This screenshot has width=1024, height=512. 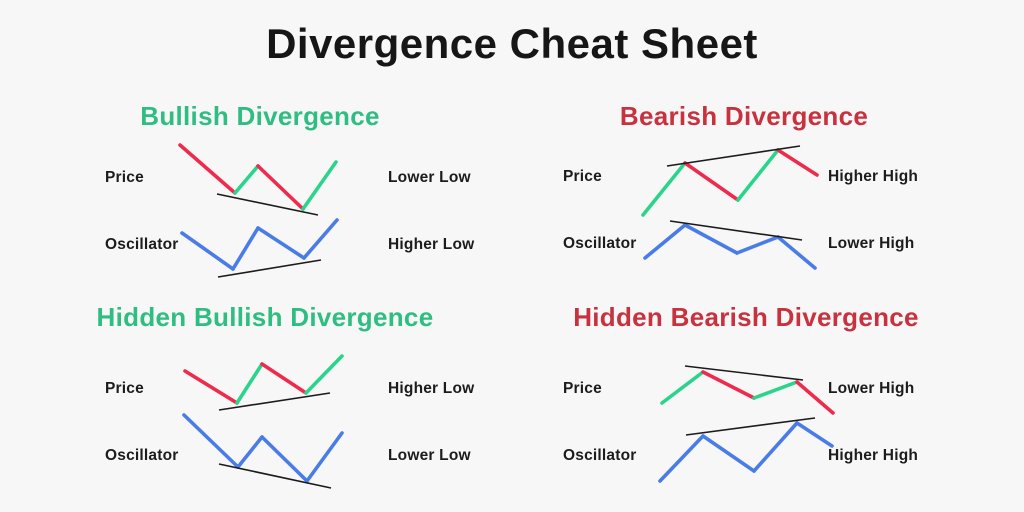 What do you see at coordinates (871, 388) in the screenshot?
I see `price-annotation: Lower High` at bounding box center [871, 388].